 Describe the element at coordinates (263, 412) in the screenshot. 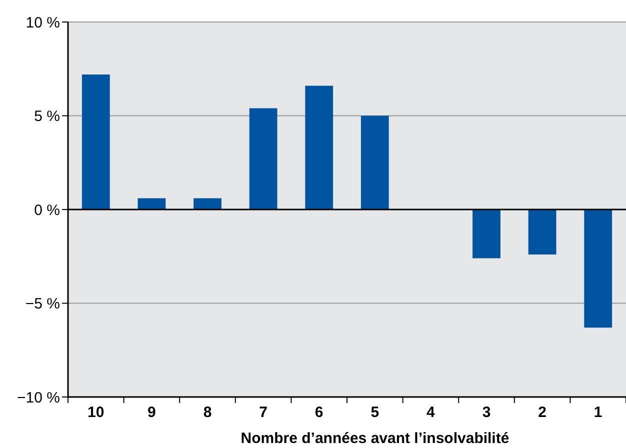

I see `x-tick-label: 7` at that location.